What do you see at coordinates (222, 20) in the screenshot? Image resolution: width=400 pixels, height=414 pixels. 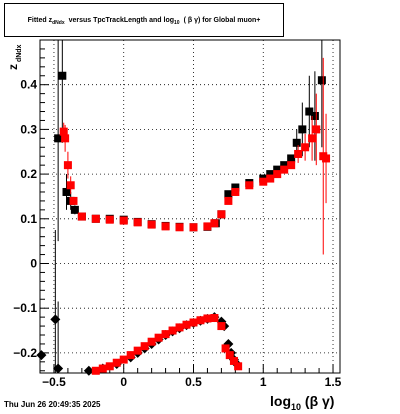 I see `title-suffix: ( β γ) for Global muon+` at bounding box center [222, 20].